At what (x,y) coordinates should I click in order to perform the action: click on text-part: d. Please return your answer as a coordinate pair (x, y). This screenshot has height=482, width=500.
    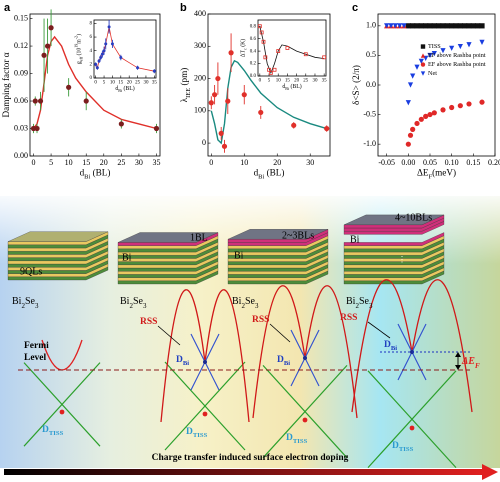
    Looking at the image, I should click on (256, 173).